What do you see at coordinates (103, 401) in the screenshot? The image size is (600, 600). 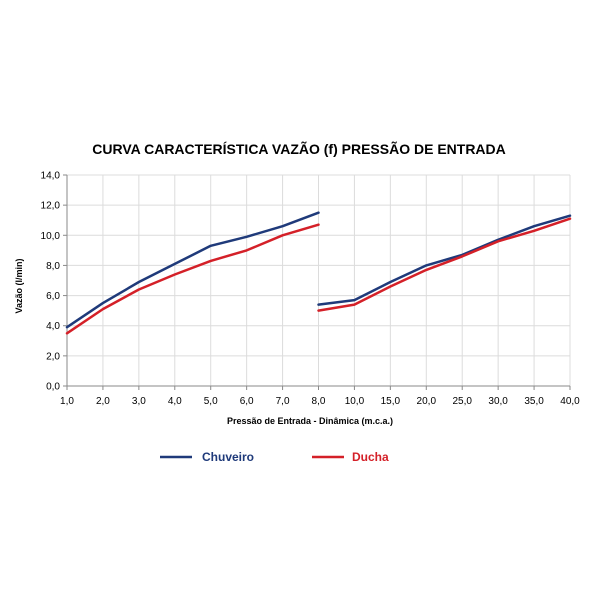 I see `x-tick-label: 2,0` at bounding box center [103, 401].